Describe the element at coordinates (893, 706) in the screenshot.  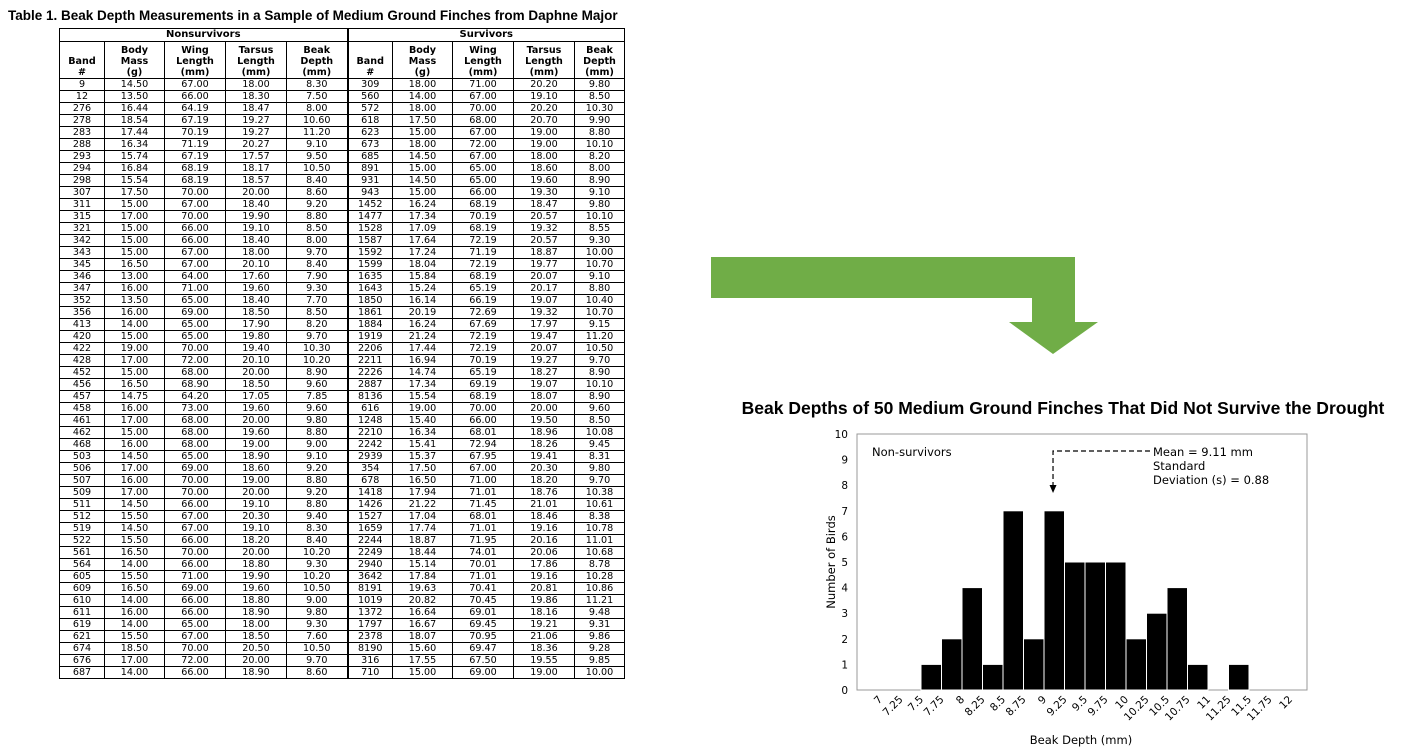
I see `x-tick-label: 7.25` at that location.